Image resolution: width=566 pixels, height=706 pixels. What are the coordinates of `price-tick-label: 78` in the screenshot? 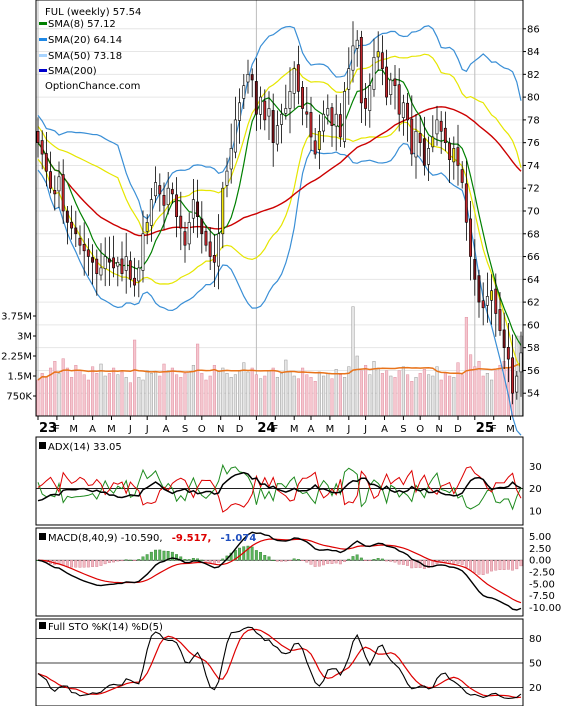 It's located at (533, 120).